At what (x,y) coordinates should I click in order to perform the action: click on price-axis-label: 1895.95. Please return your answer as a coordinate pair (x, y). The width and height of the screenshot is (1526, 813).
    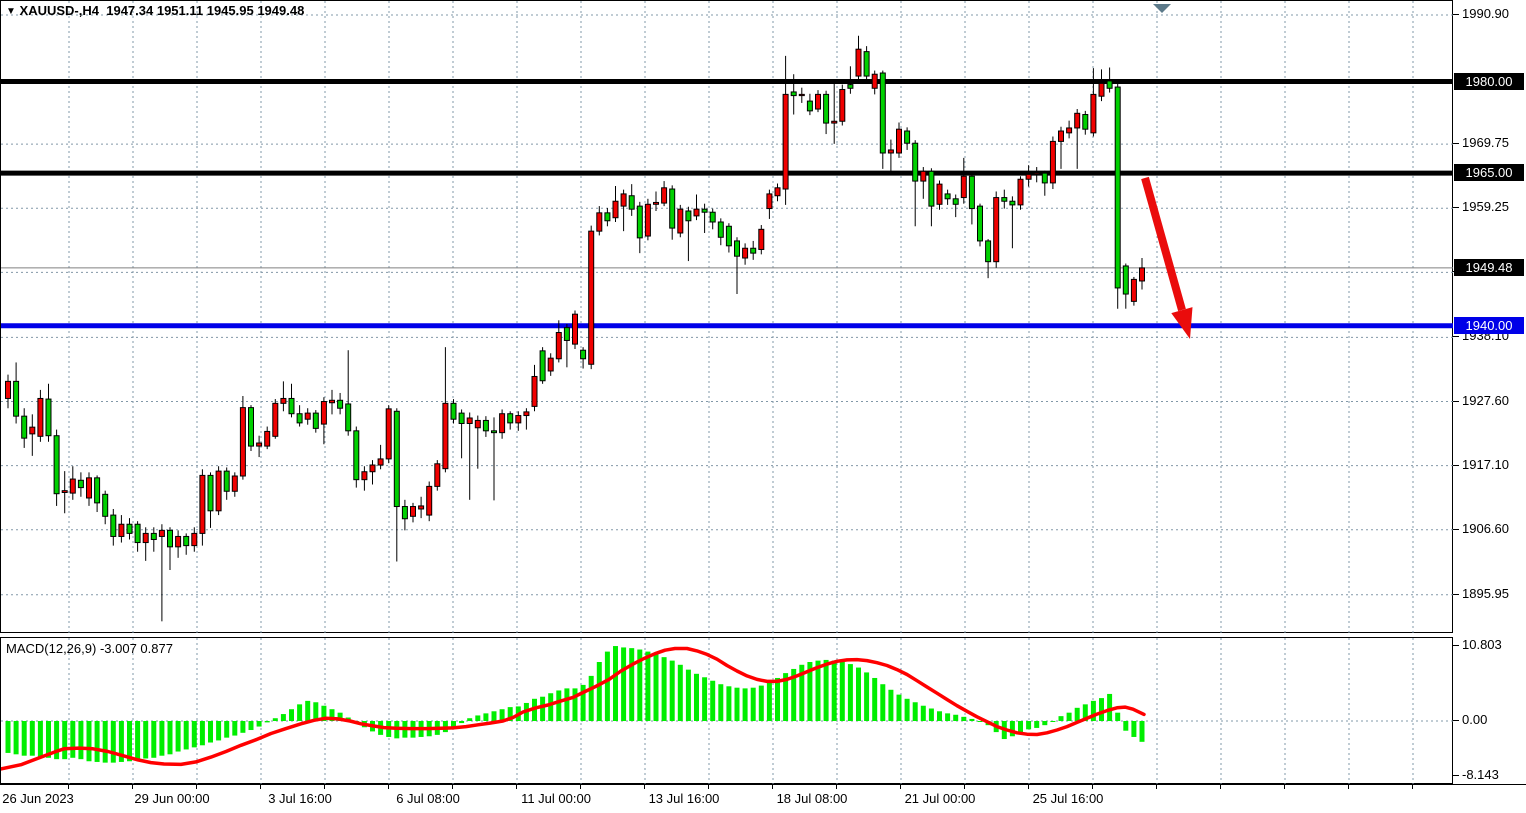
    Looking at the image, I should click on (1485, 593).